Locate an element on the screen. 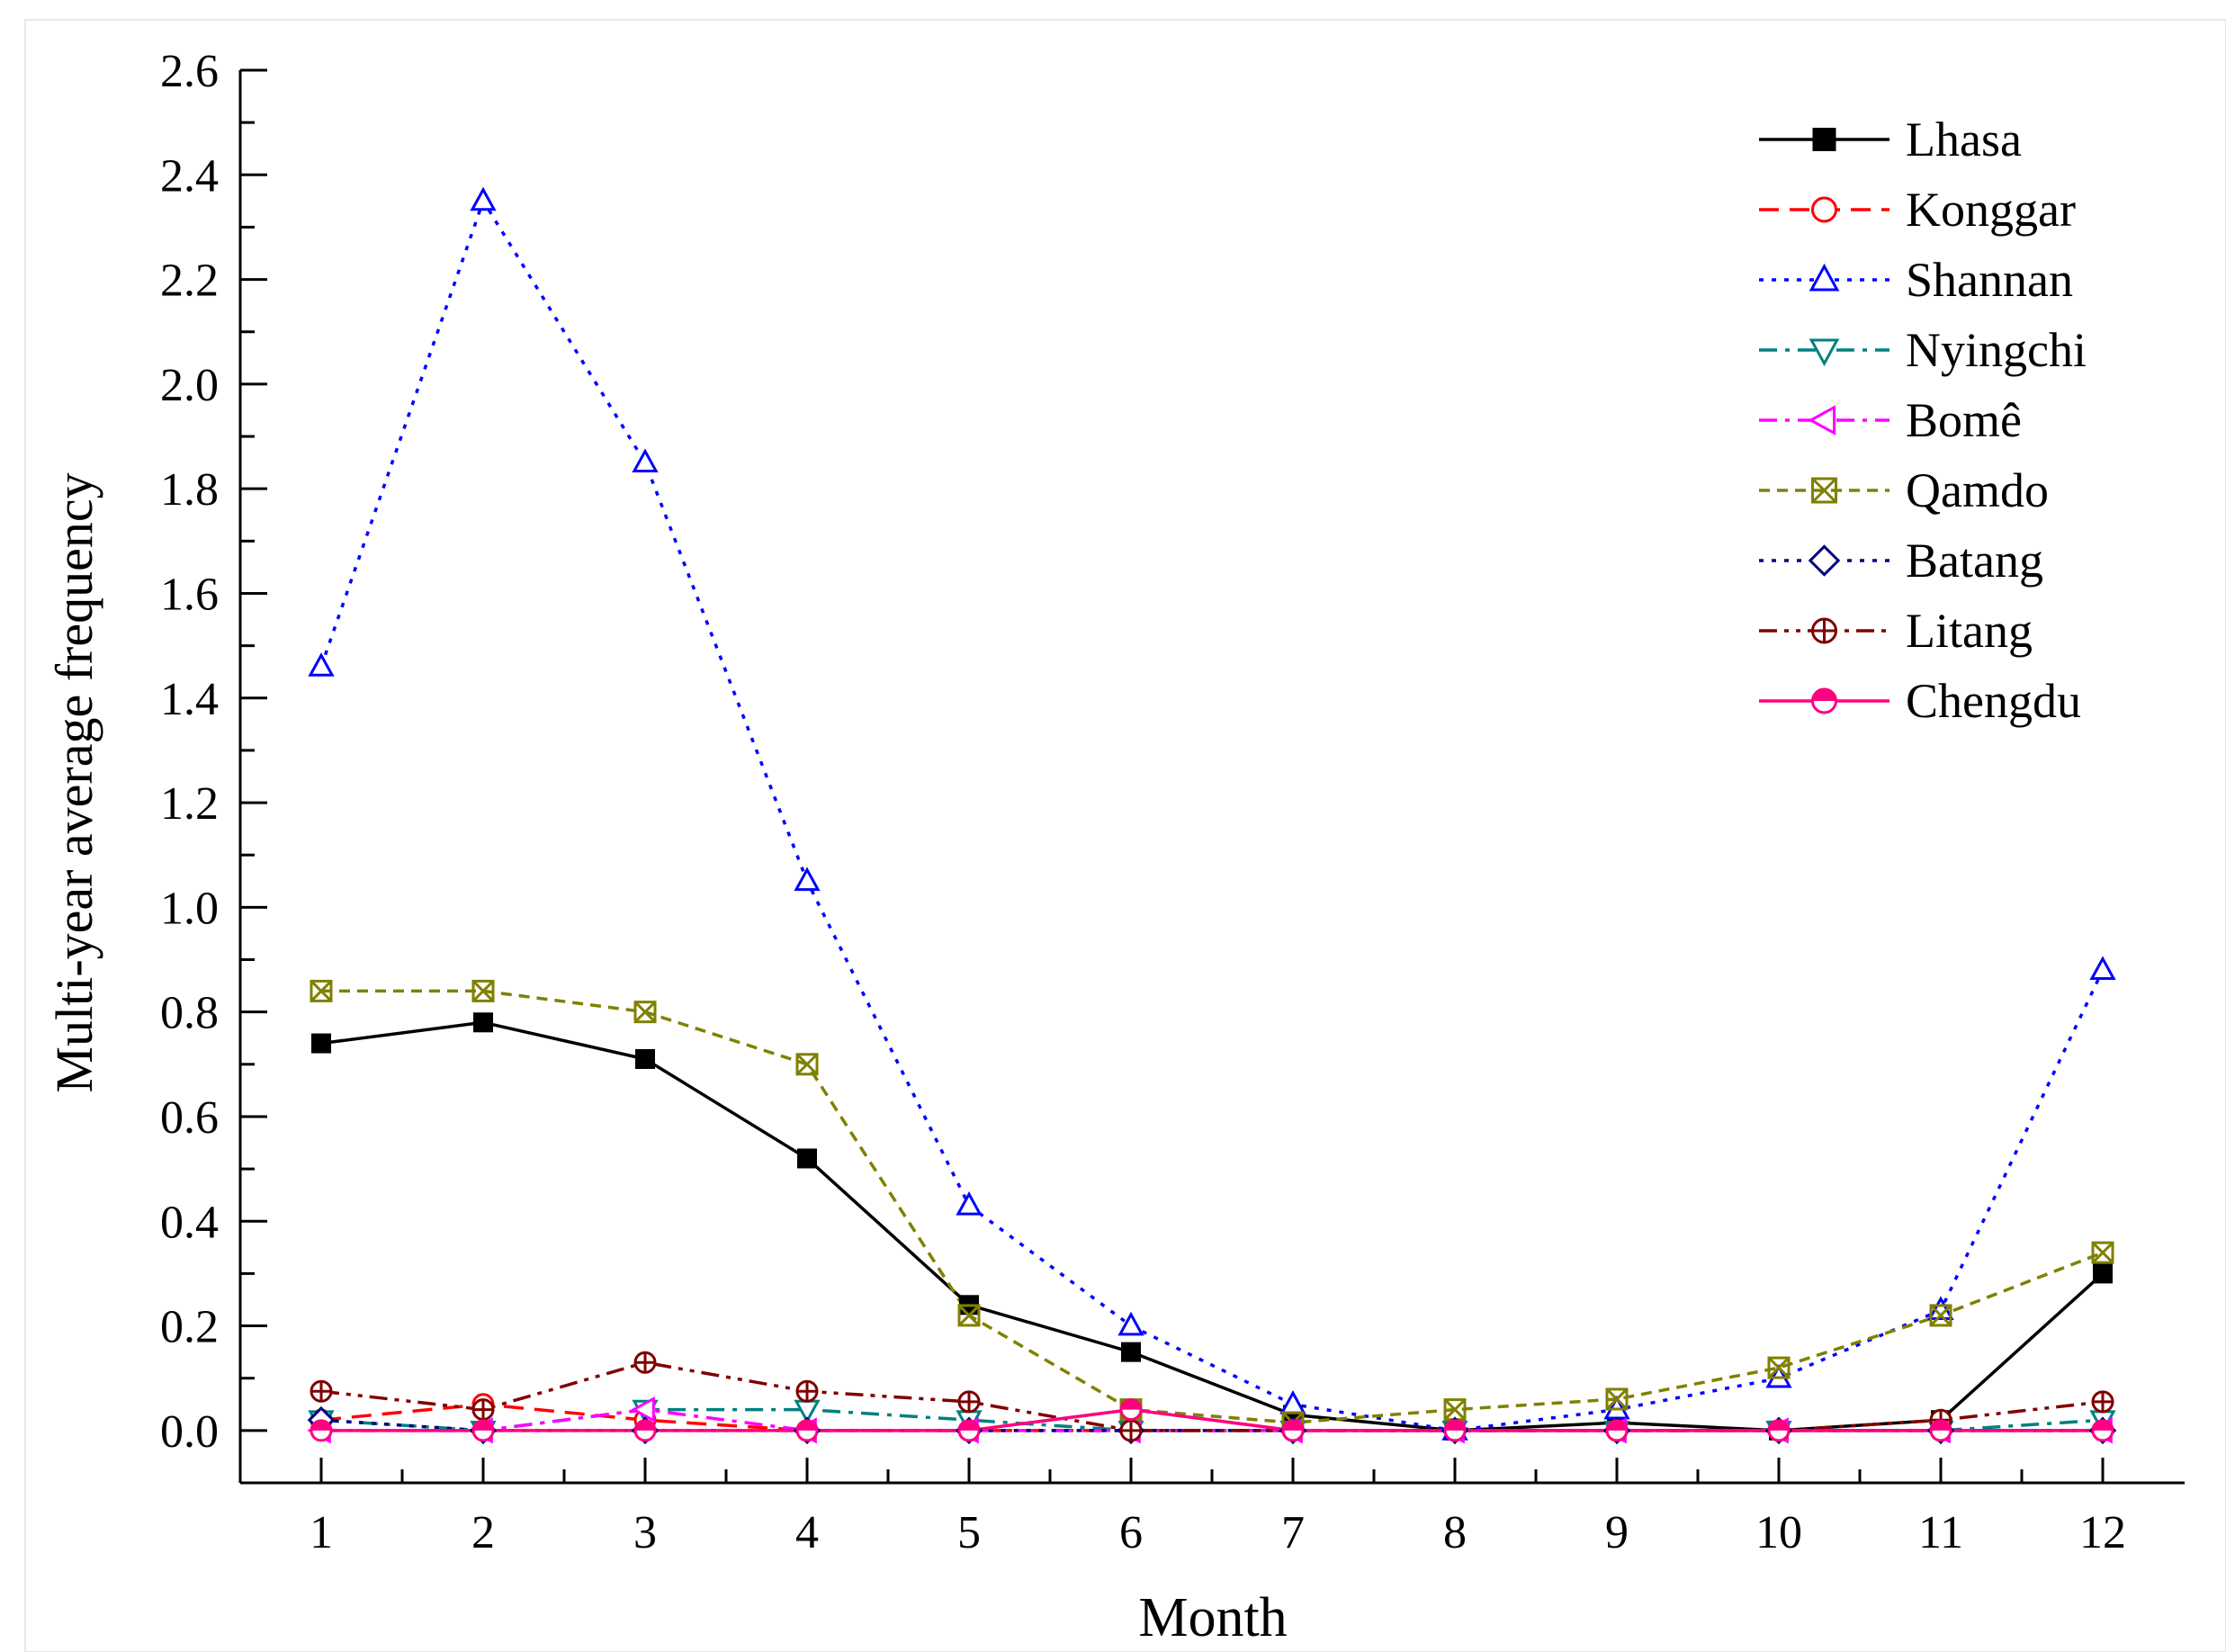  x-tick-label: 11 is located at coordinates (1940, 1532).